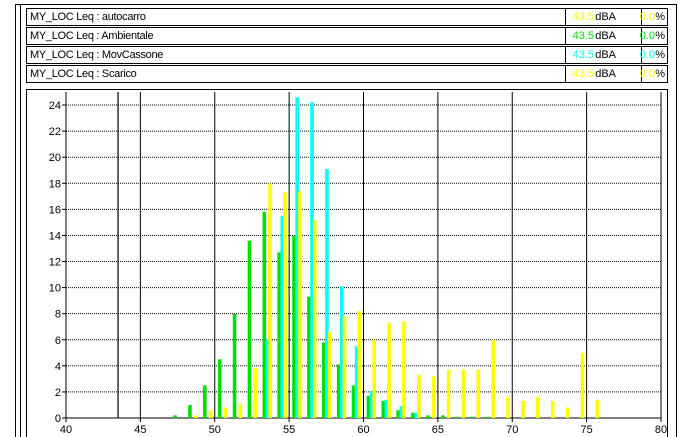 The image size is (679, 437). Describe the element at coordinates (55, 132) in the screenshot. I see `y-tick-label: 22` at that location.